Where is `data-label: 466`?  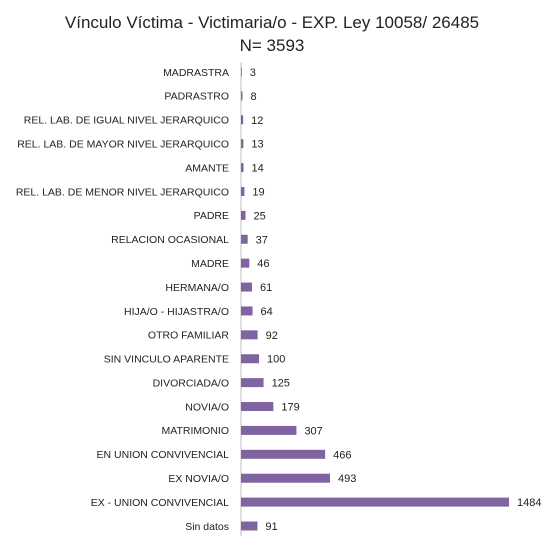 data-label: 466 is located at coordinates (342, 455).